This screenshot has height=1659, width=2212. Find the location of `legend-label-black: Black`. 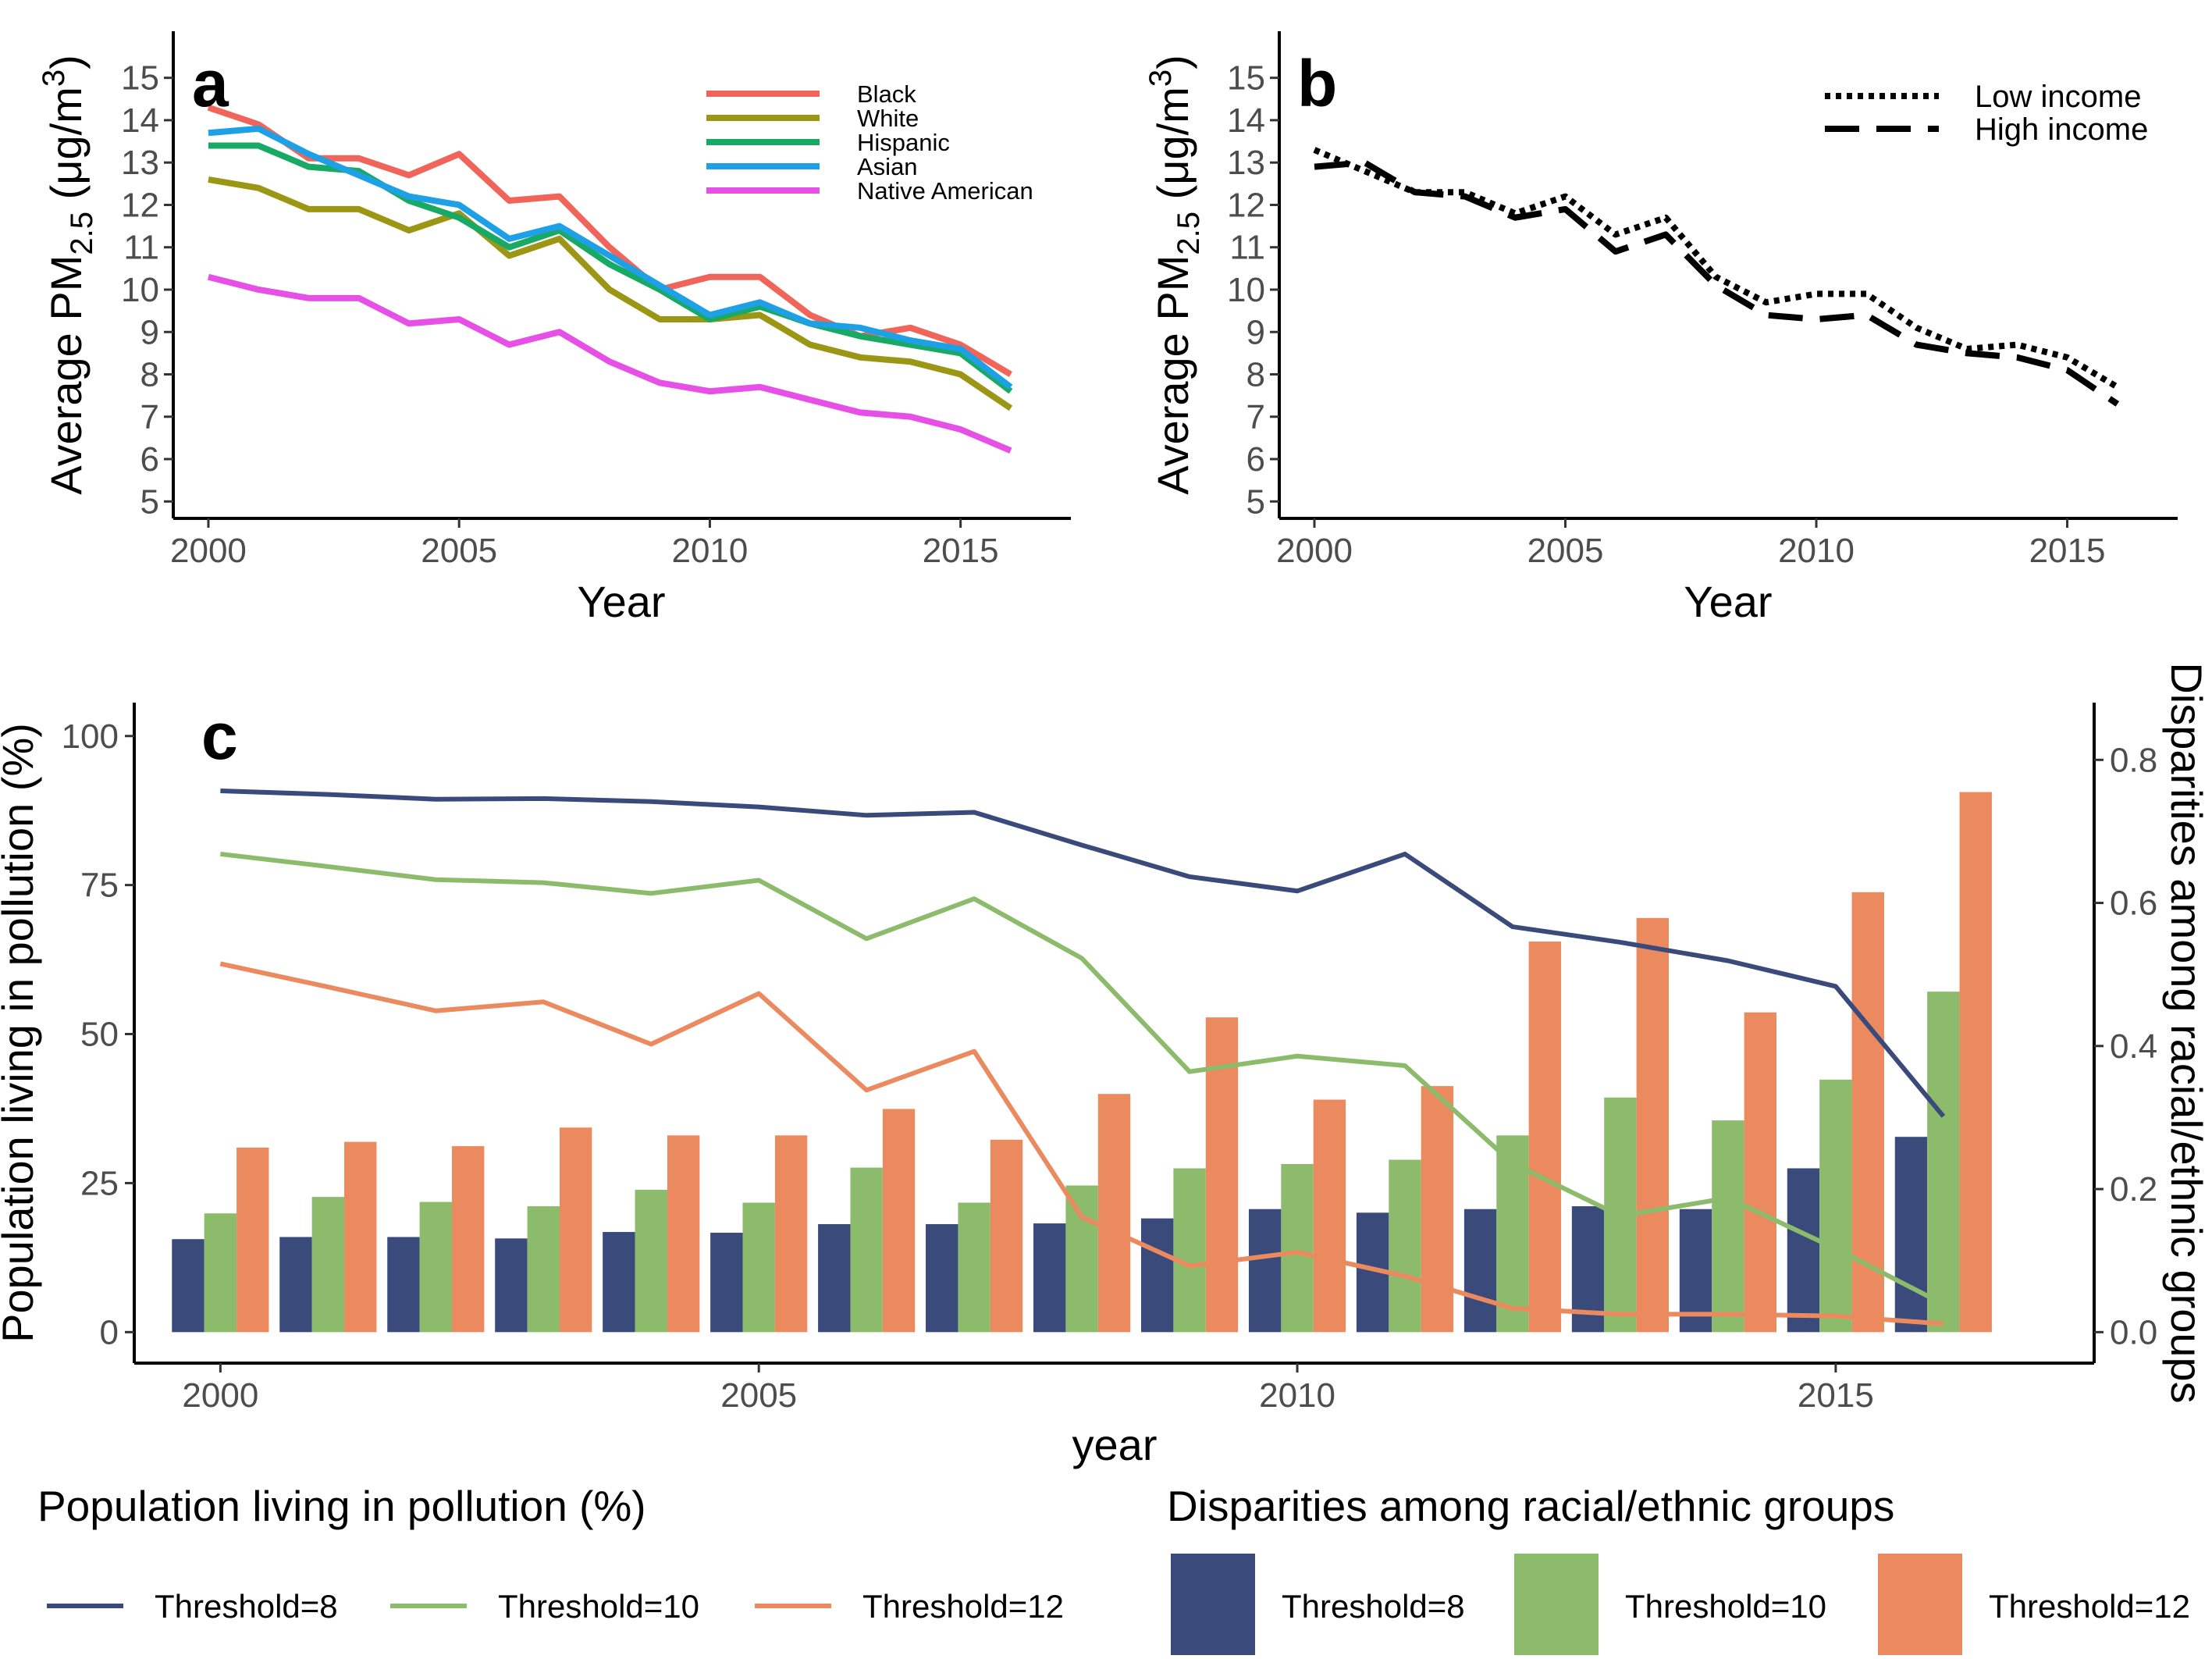

legend-label-black: Black is located at coordinates (887, 94).